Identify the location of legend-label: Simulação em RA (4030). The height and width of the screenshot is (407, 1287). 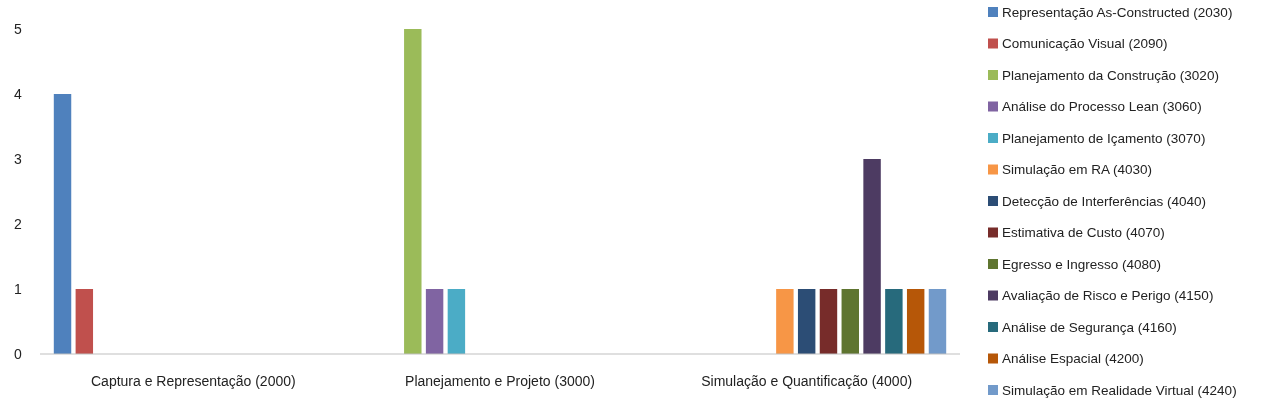
(1077, 170).